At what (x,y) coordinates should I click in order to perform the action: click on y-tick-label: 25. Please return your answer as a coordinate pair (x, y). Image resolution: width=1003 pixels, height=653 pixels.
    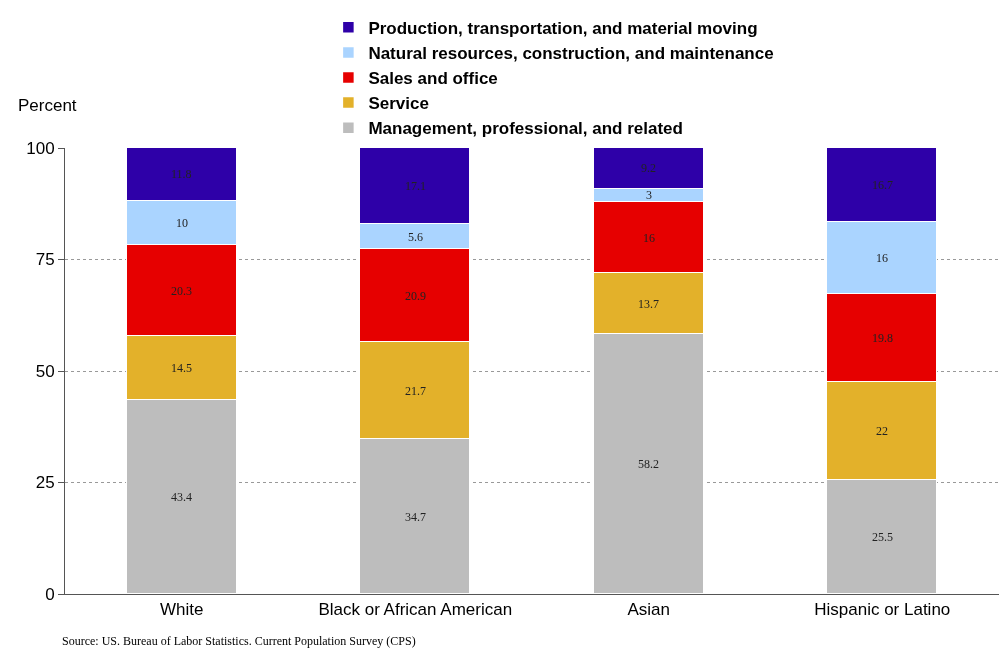
    Looking at the image, I should click on (45, 483).